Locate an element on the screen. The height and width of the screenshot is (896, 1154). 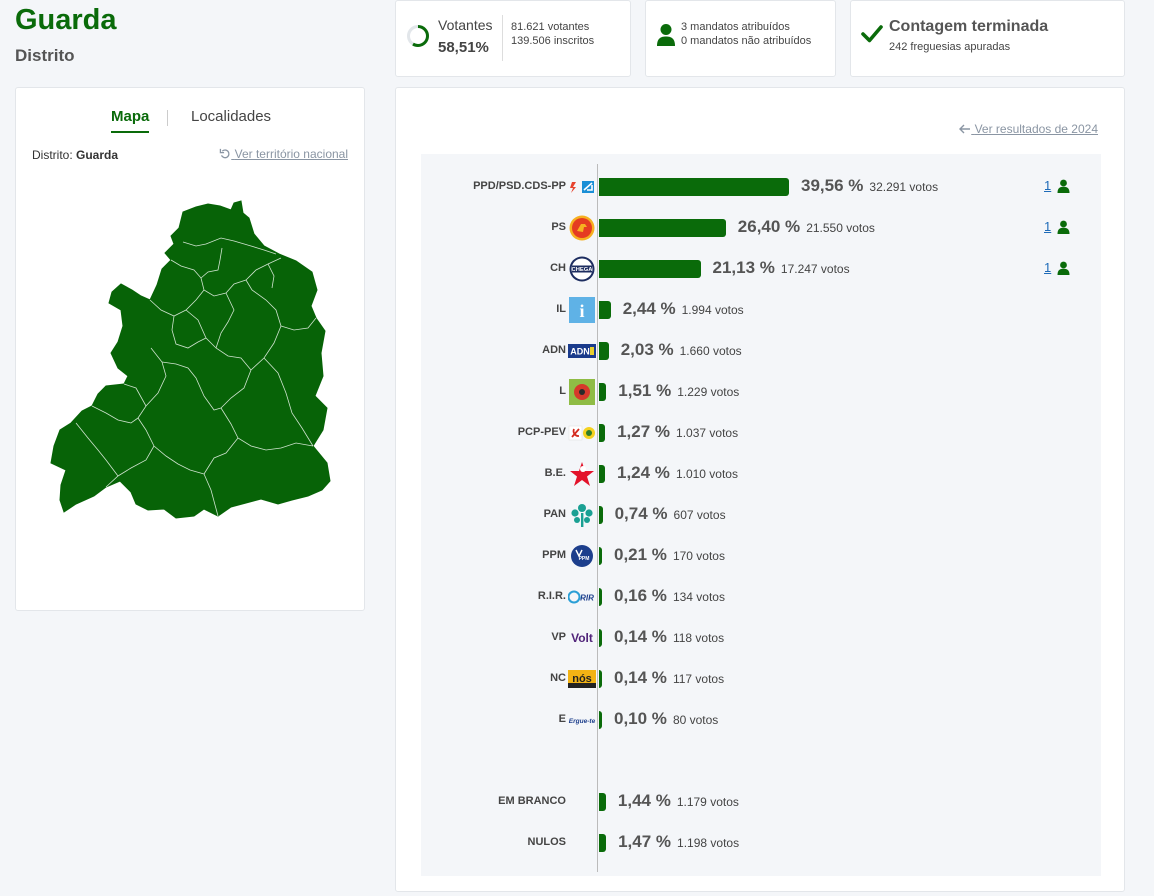
previous-results-link: Ver resultados de 2024 is located at coordinates (1028, 129).